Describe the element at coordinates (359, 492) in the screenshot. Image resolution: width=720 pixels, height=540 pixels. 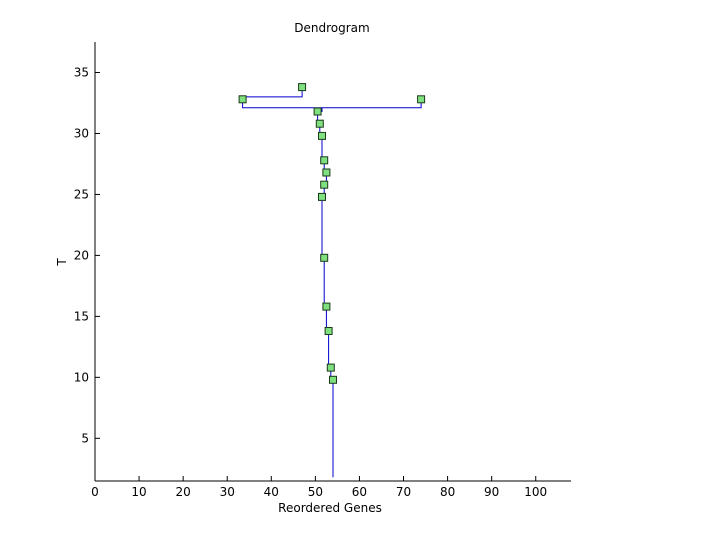
I see `x-tick-label: 60` at that location.